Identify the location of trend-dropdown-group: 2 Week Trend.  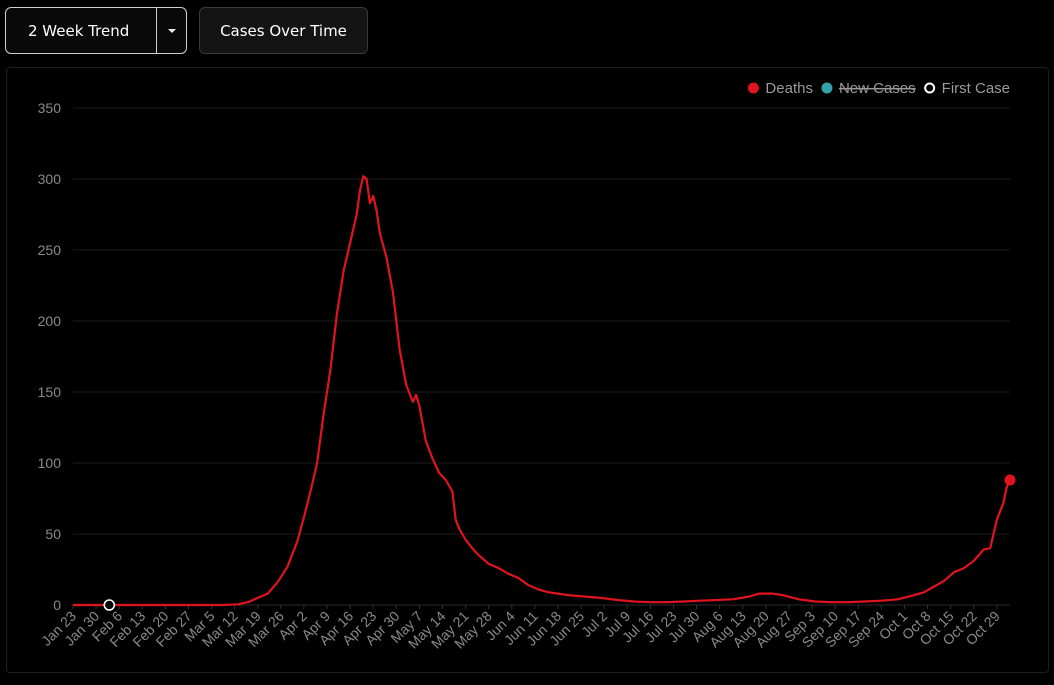
(96, 30).